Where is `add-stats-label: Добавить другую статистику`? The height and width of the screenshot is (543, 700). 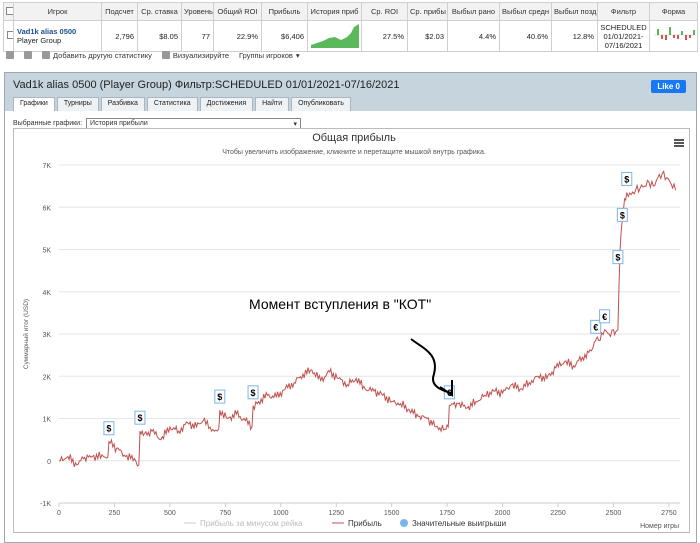
add-stats-label: Добавить другую статистику is located at coordinates (102, 55).